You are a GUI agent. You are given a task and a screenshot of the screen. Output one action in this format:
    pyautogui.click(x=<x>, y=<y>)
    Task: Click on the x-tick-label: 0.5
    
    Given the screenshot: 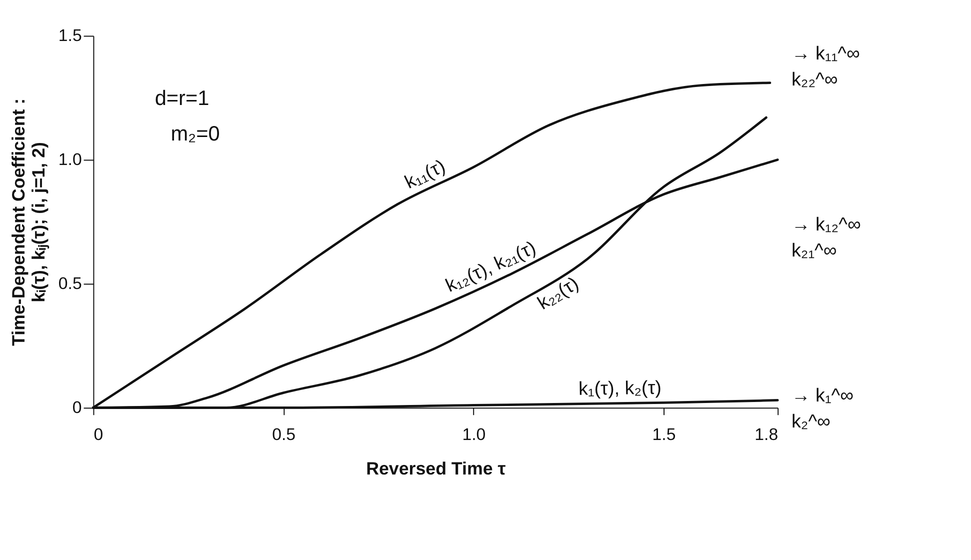 What is the action you would take?
    pyautogui.click(x=284, y=434)
    